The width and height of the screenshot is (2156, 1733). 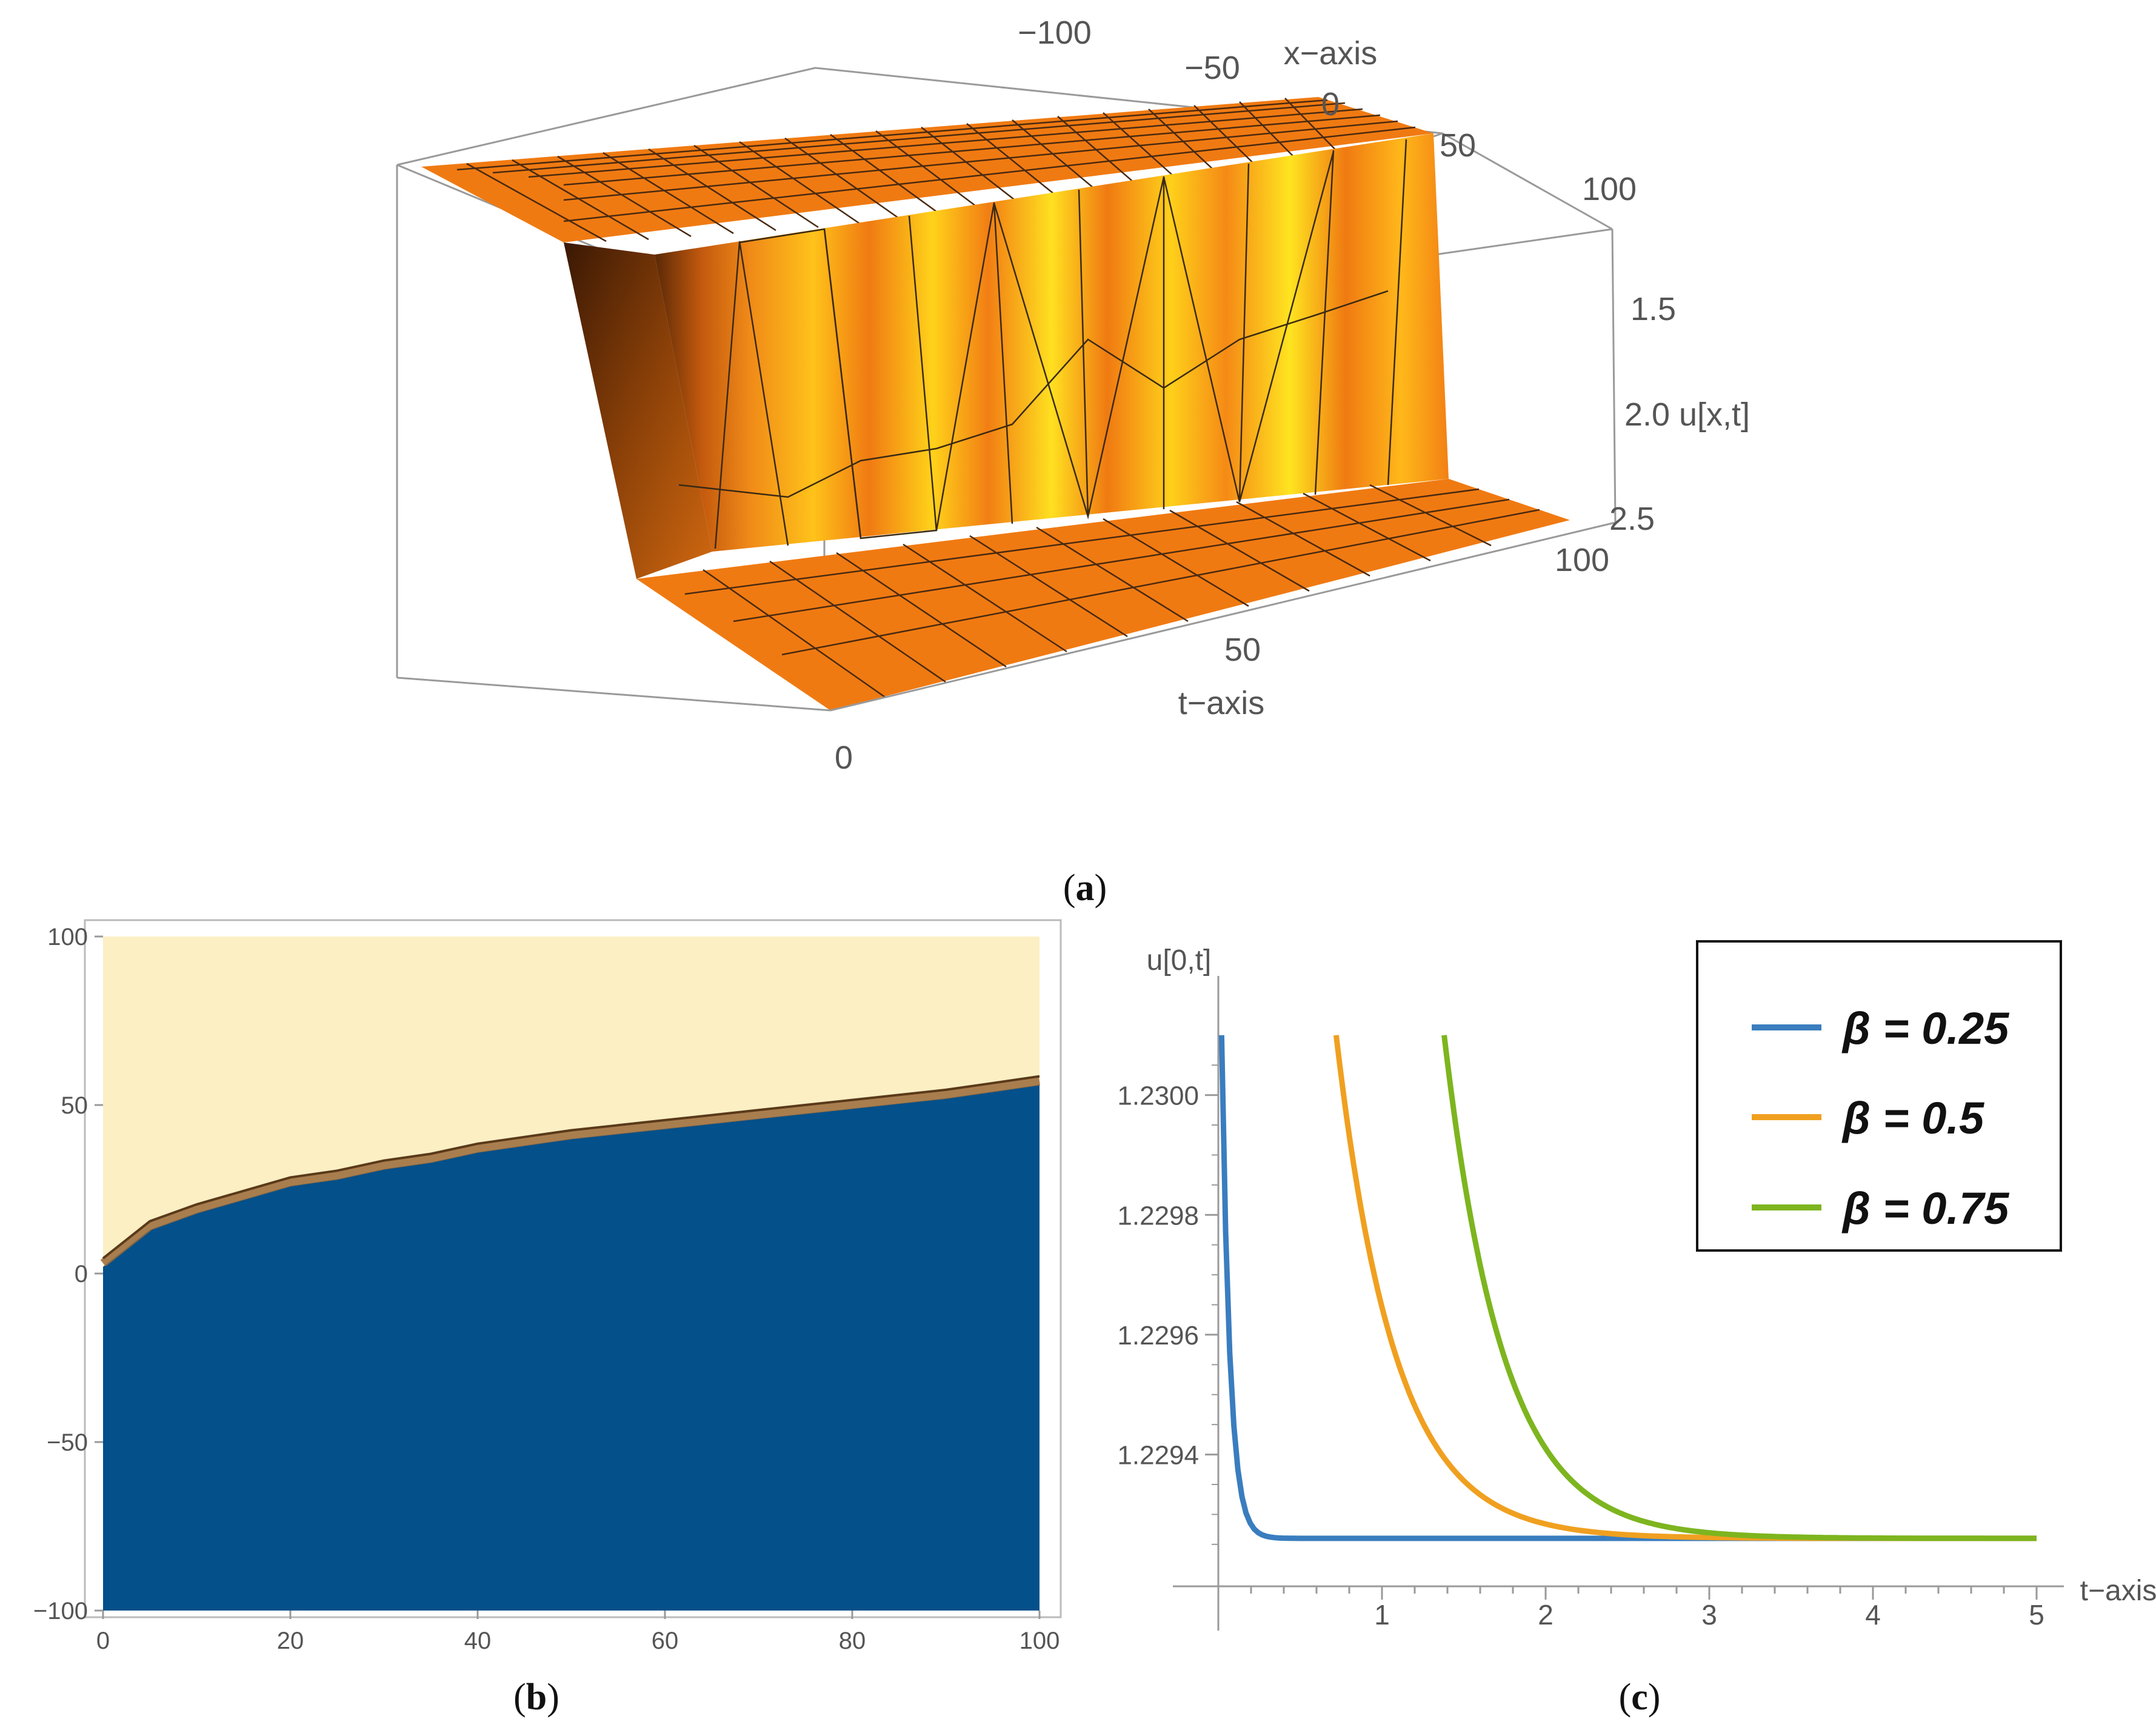 I want to click on x-tick-label: 1, so click(x=1382, y=1615).